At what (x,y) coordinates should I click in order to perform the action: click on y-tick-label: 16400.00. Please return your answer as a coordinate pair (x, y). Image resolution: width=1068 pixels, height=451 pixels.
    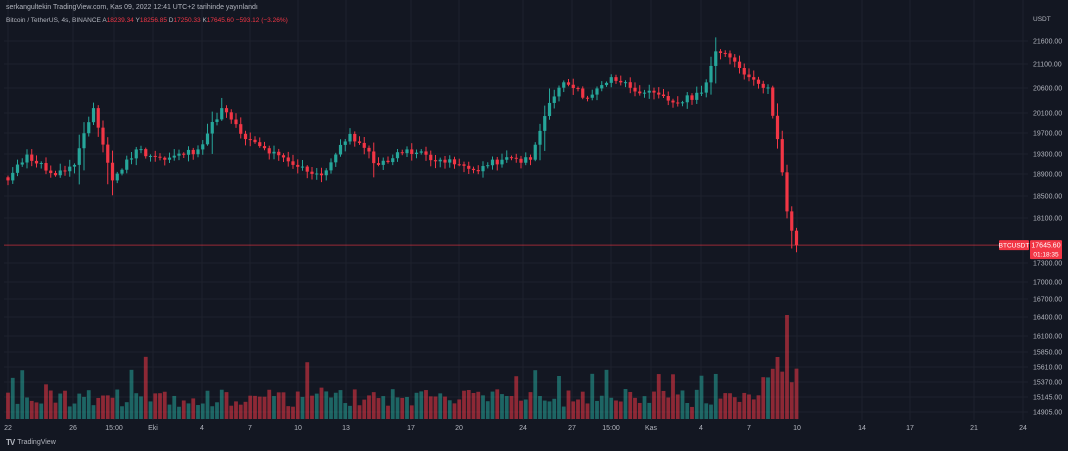
    Looking at the image, I should click on (1047, 318).